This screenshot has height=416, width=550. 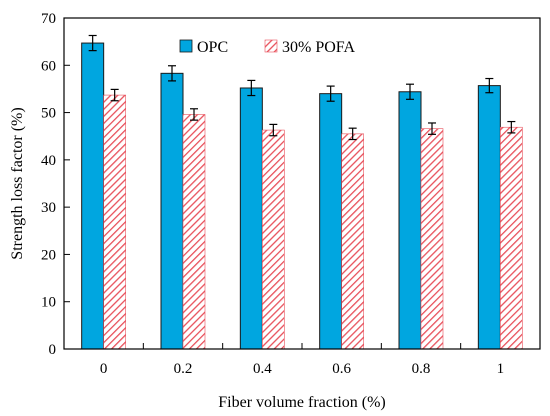 I want to click on x-tick-label: 0.4, so click(x=262, y=369).